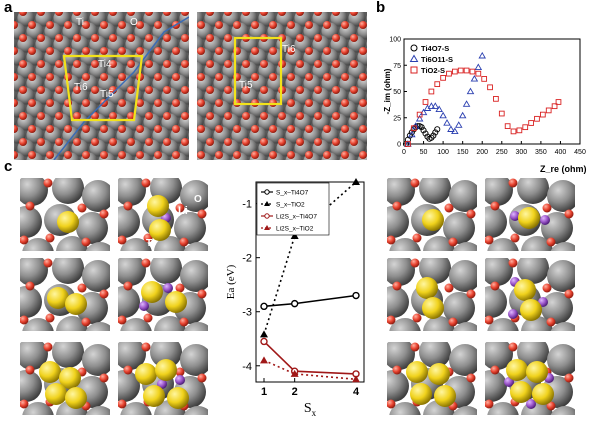 This screenshot has height=433, width=600. What do you see at coordinates (247, 259) in the screenshot?
I see `y-tick-label: -2` at bounding box center [247, 259].